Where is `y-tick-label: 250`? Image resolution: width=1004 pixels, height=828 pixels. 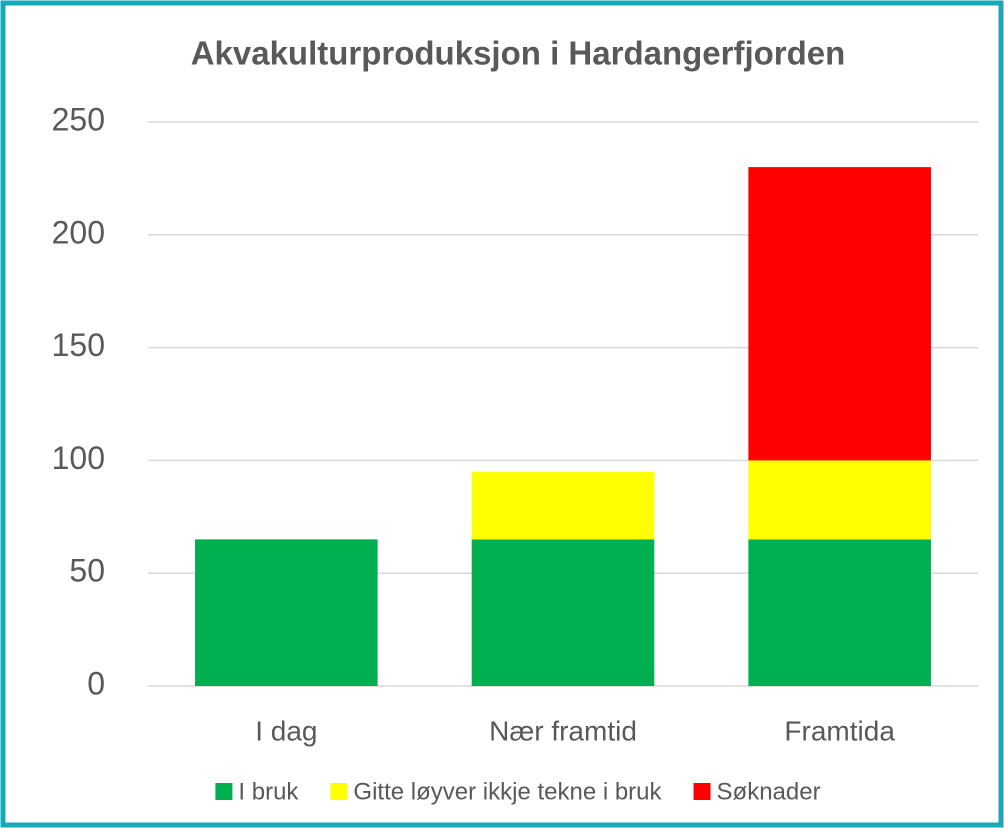 y-tick-label: 250 is located at coordinates (78, 119).